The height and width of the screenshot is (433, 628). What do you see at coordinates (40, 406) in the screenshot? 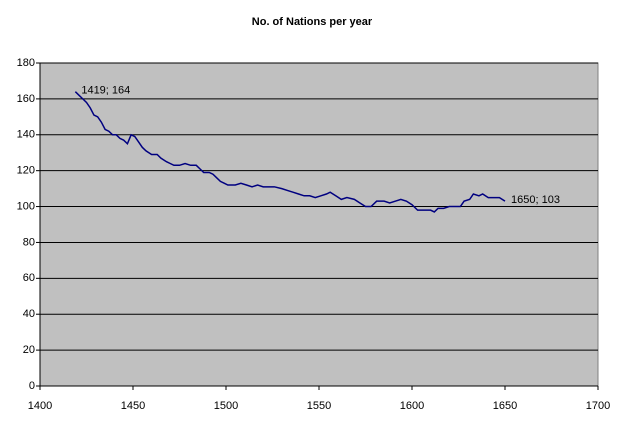
I see `x-tick-label: 1400` at bounding box center [40, 406].